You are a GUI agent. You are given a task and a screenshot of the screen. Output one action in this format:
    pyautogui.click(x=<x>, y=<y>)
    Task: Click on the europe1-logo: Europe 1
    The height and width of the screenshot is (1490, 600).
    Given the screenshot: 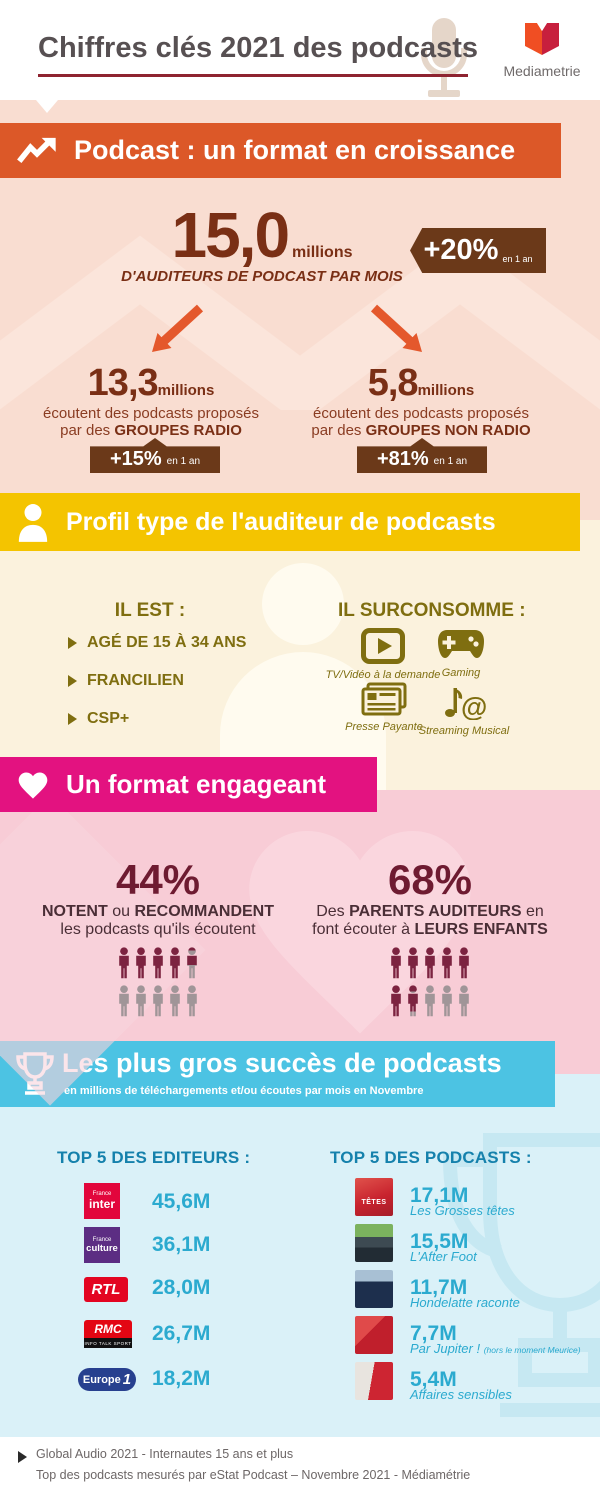 What is the action you would take?
    pyautogui.click(x=107, y=1379)
    